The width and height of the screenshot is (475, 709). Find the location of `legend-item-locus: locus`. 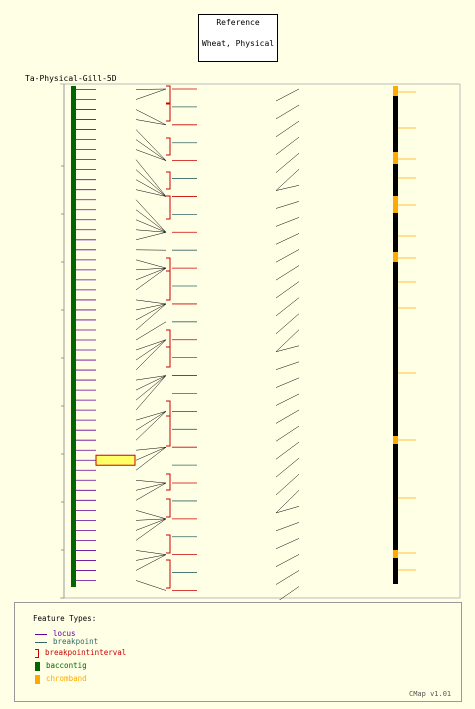

legend-item-locus: locus is located at coordinates (55, 633).